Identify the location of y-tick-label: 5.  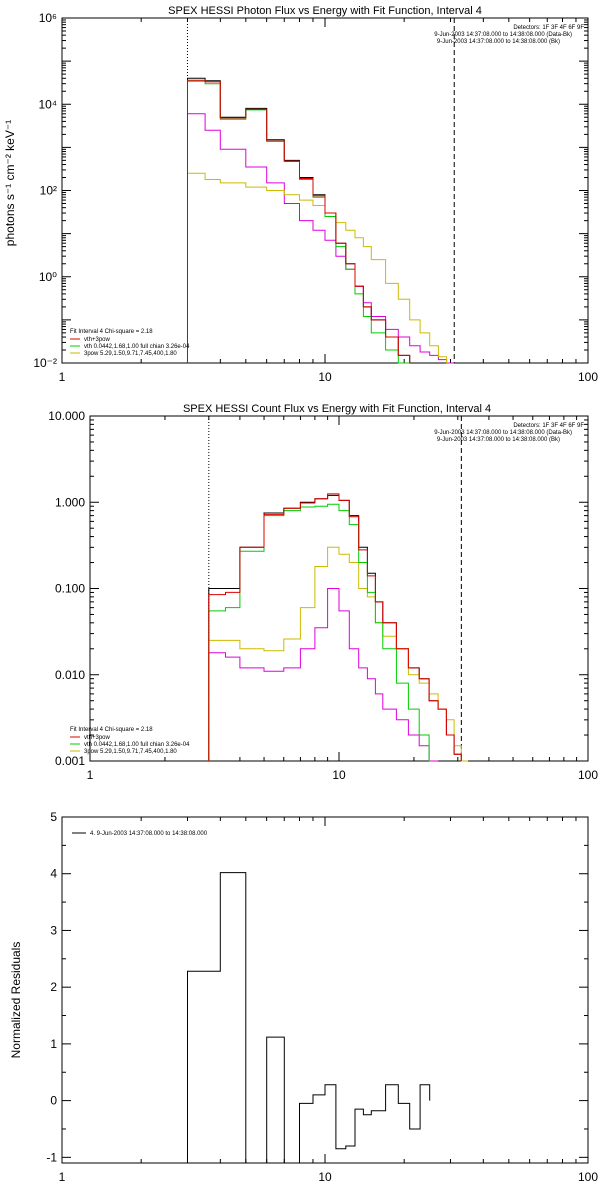
(53, 817).